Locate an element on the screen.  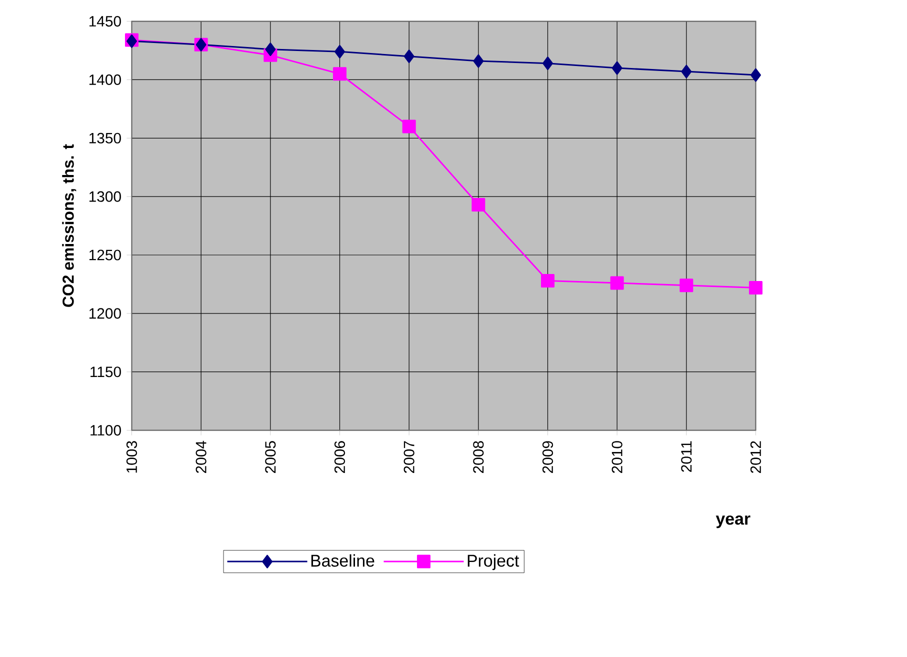
x-tick-label: 2012 is located at coordinates (756, 457).